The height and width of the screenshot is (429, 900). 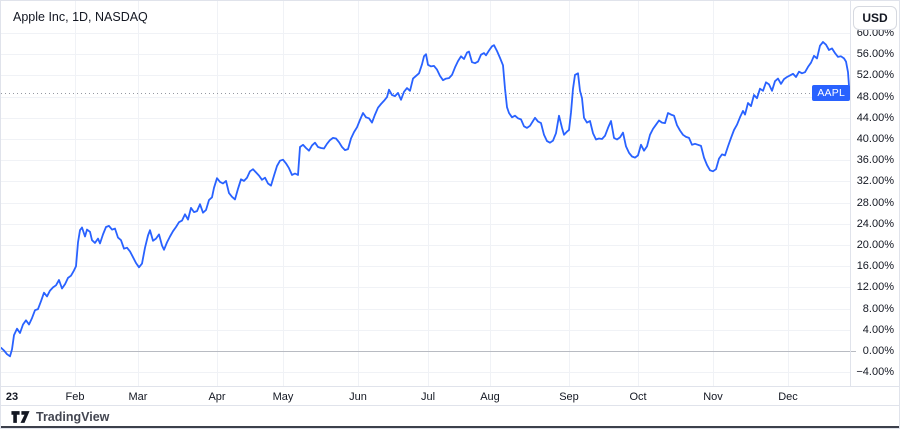 What do you see at coordinates (80, 17) in the screenshot?
I see `symbol-title: Apple Inc, 1D, NASDAQ` at bounding box center [80, 17].